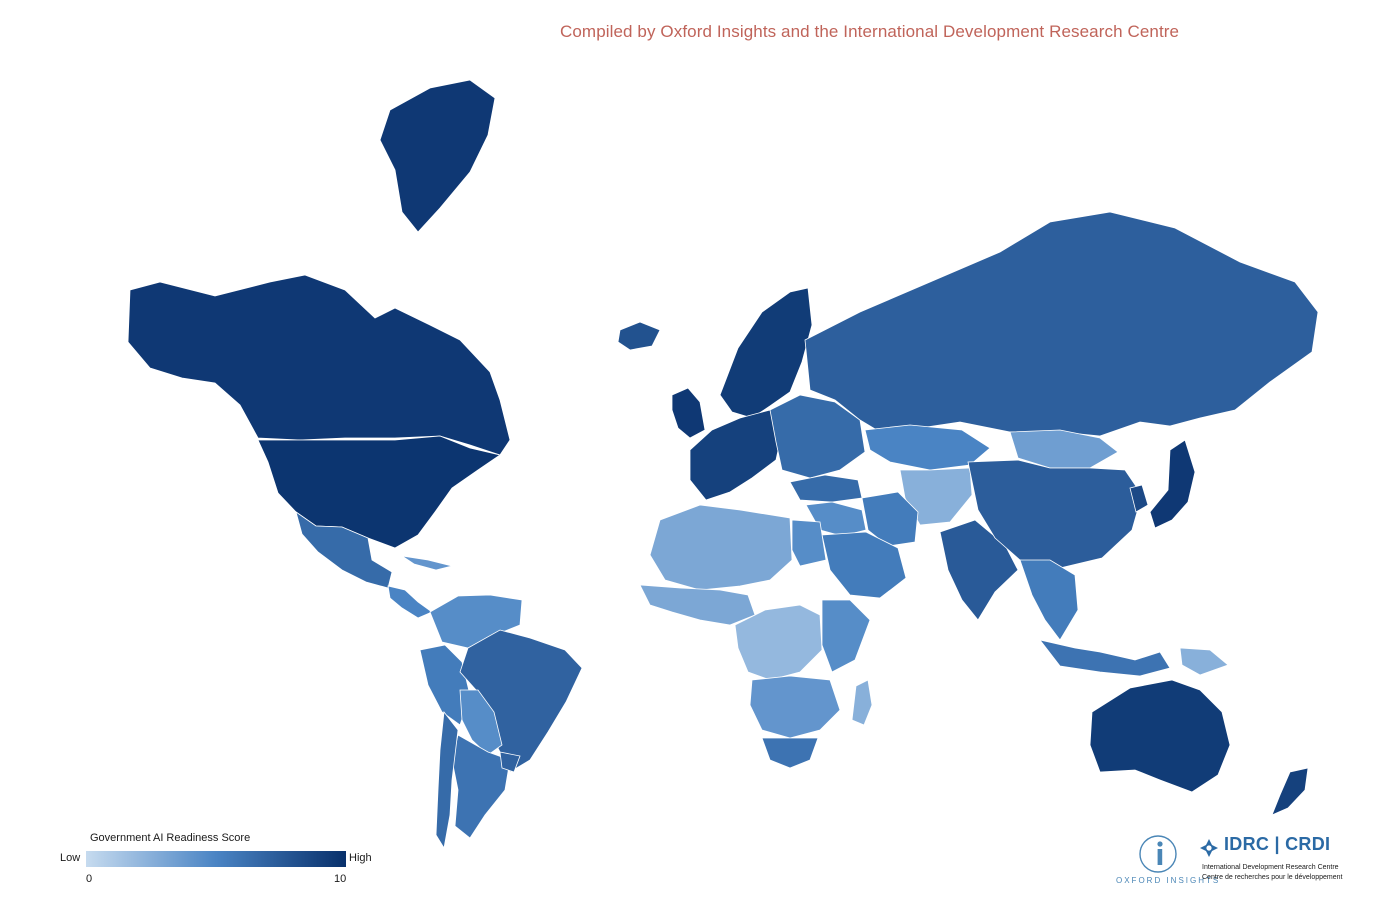 The image size is (1400, 920). I want to click on region-cuba, so click(427, 563).